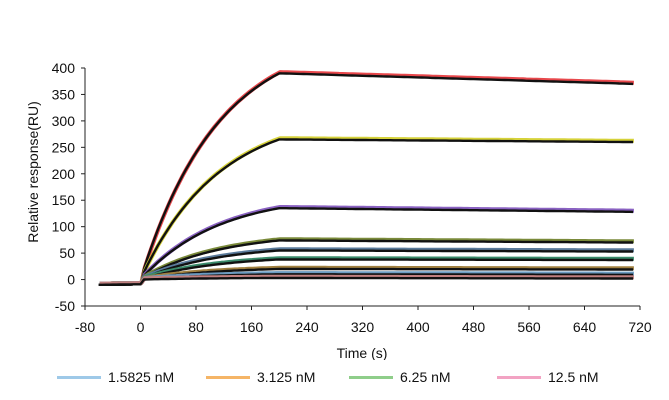 The image size is (669, 400). I want to click on y-tick-label: 250, so click(64, 147).